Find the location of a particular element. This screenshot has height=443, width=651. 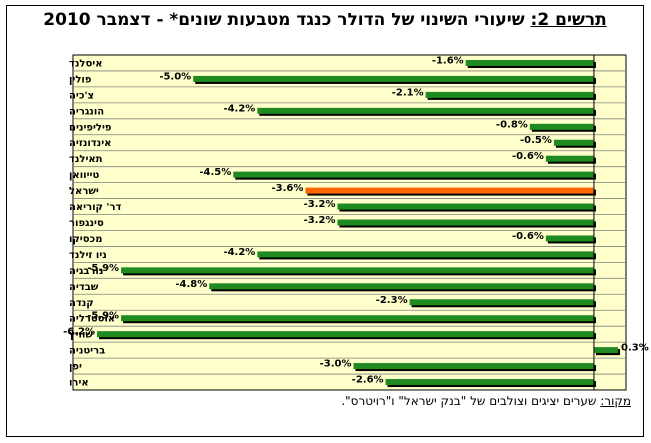

value-label: -2.3% is located at coordinates (392, 300).